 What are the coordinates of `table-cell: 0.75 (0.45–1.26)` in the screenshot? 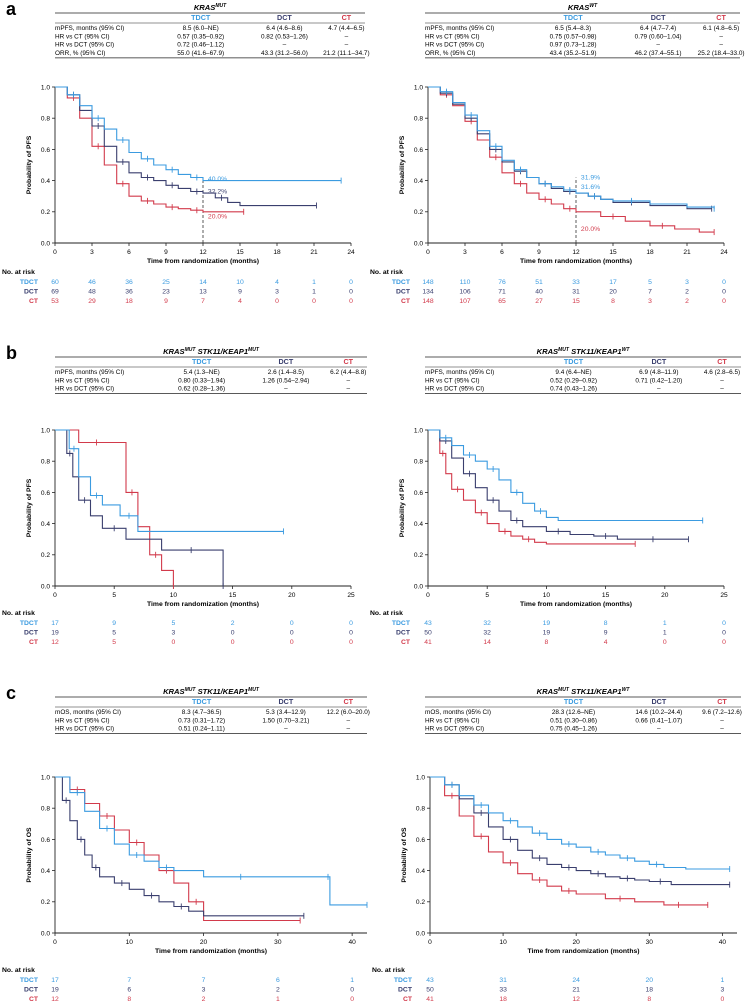 It's located at (573, 729).